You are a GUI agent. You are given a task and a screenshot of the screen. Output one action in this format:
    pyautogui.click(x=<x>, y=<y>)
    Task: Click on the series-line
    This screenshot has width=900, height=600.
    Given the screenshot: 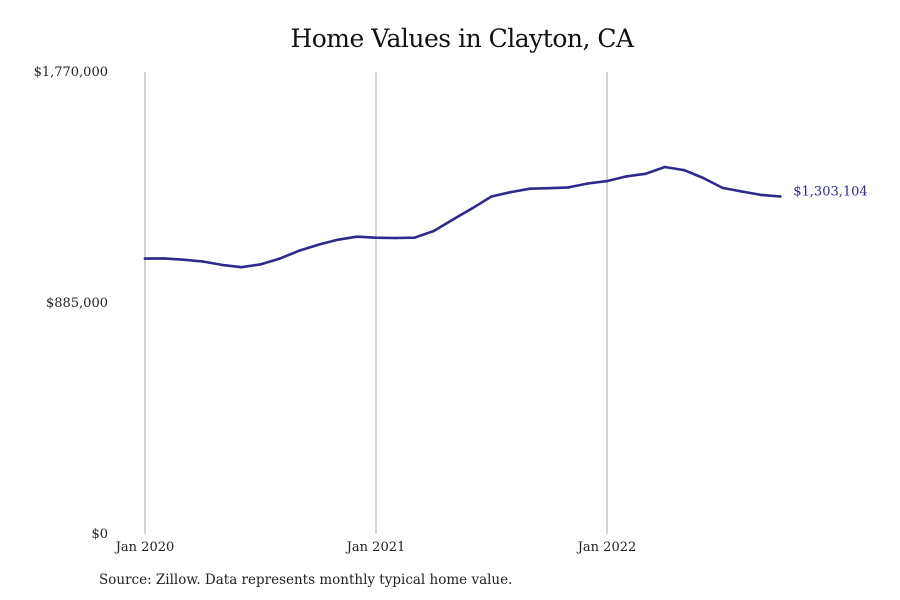 What is the action you would take?
    pyautogui.click(x=462, y=217)
    